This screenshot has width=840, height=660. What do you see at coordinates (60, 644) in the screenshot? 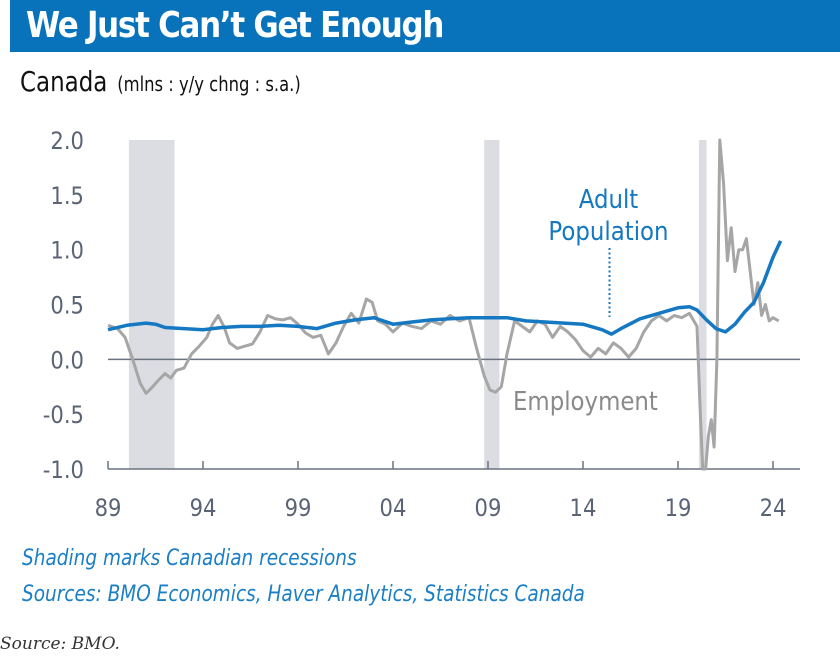
I see `source-credit: Source: BMO.` at bounding box center [60, 644].